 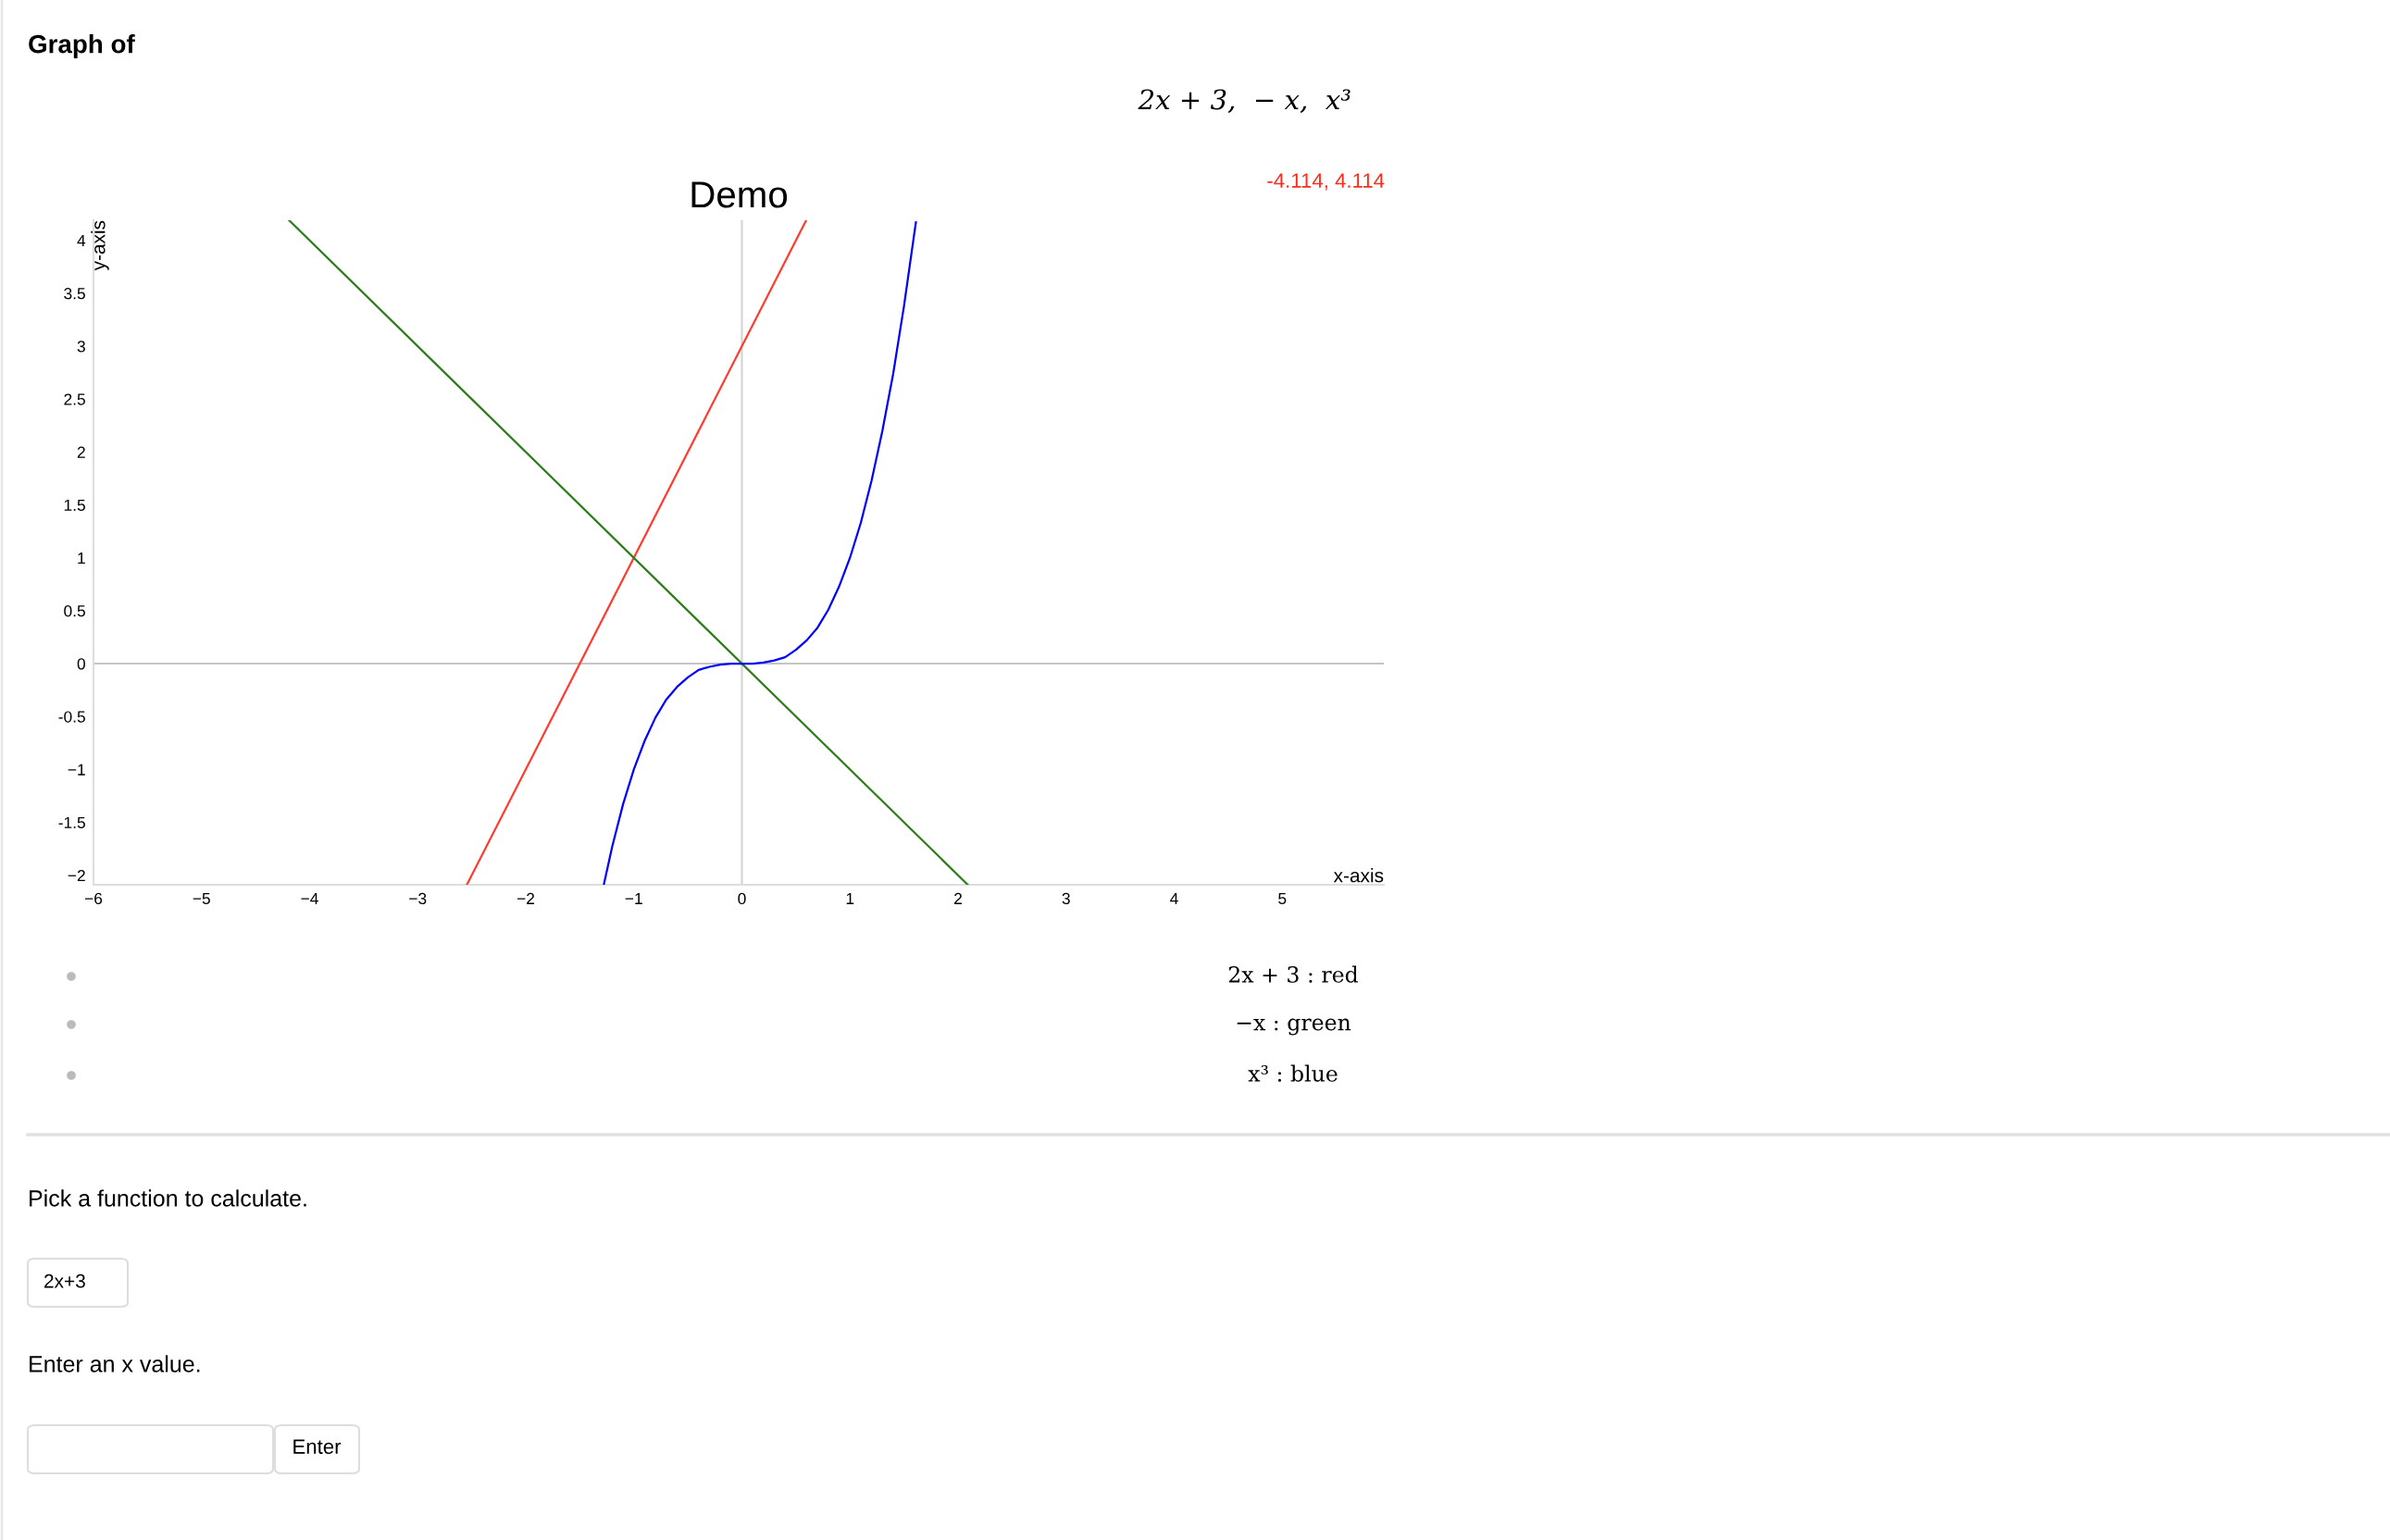 I want to click on y-tick-label: 2.5, so click(x=74, y=399).